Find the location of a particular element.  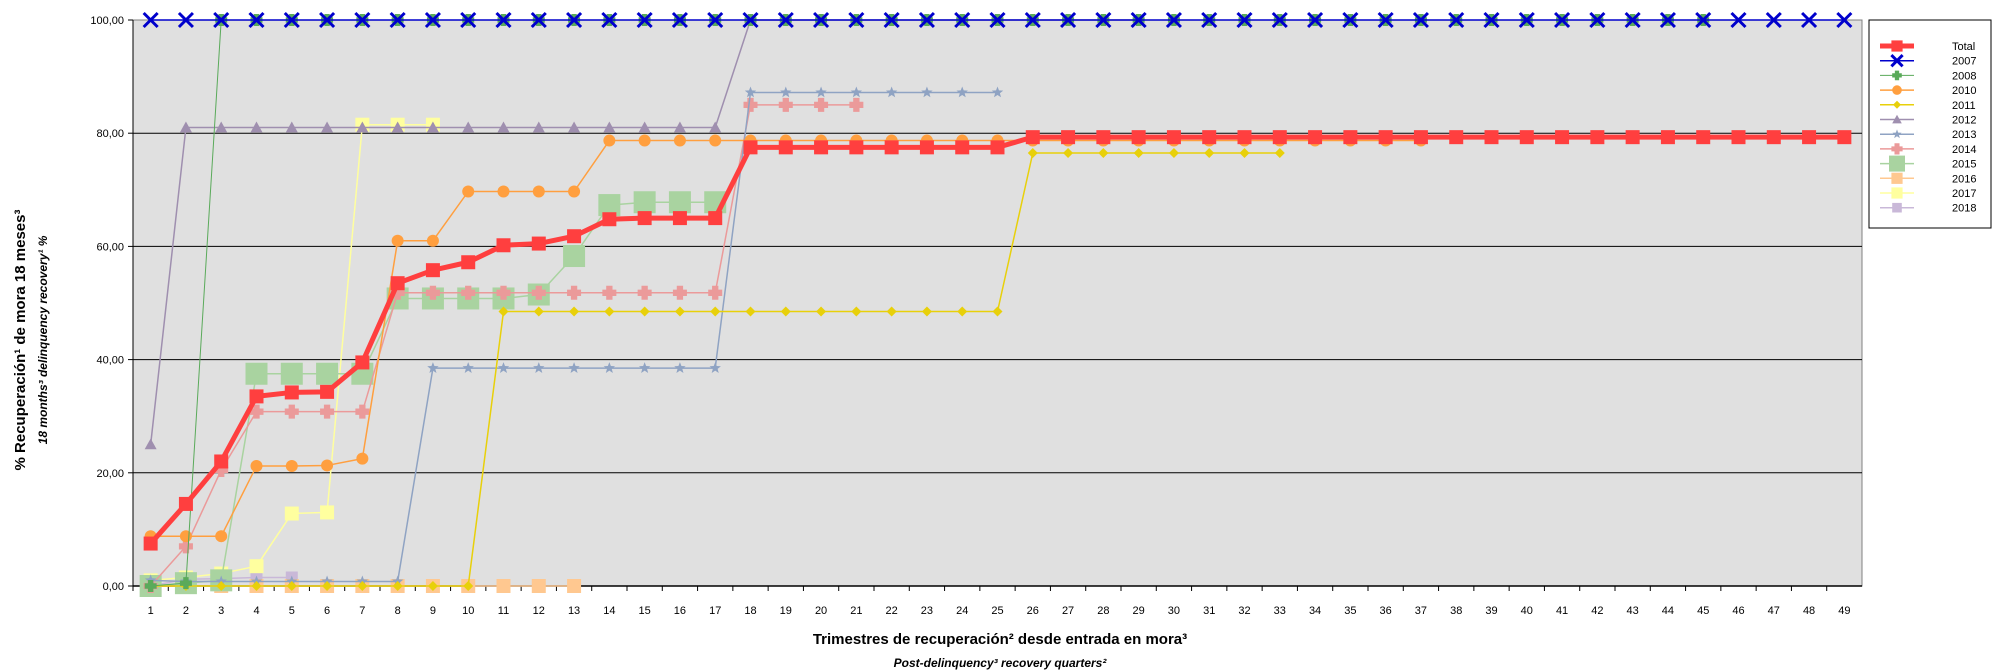

x-tick-label: 48 is located at coordinates (1809, 611).